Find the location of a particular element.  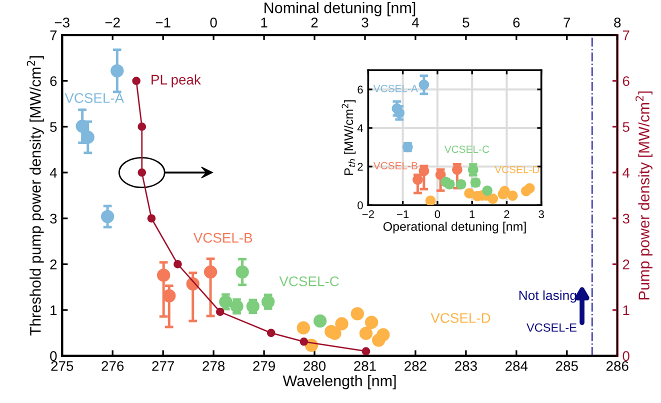

y-axis-title: P$_{th}$ [MW/cm$^{2}$] is located at coordinates (349, 137).